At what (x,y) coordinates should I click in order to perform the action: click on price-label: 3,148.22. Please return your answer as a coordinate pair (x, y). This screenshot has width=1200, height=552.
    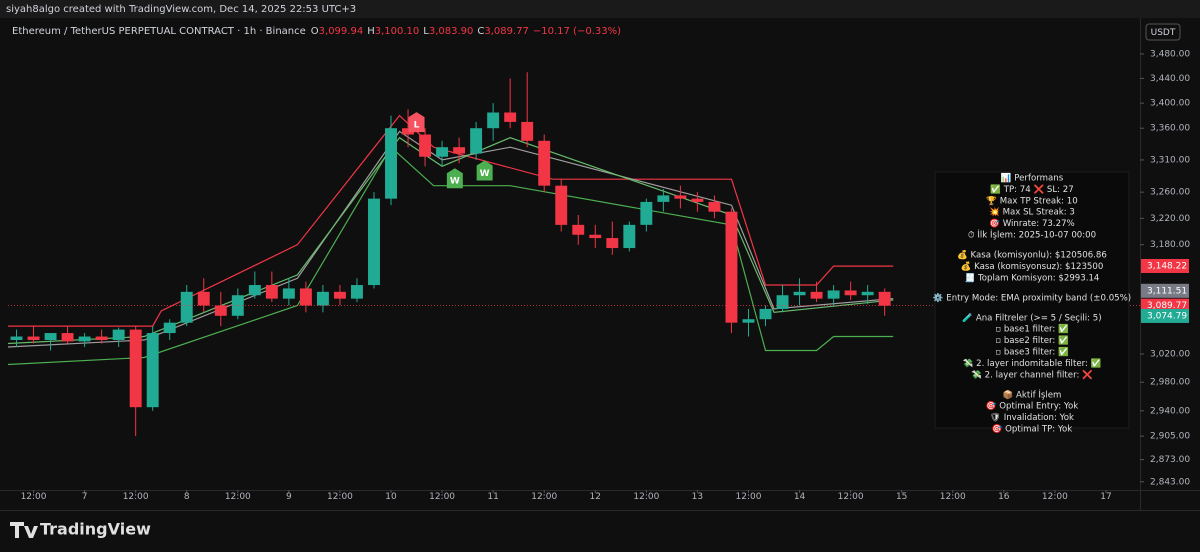
    Looking at the image, I should click on (1167, 266).